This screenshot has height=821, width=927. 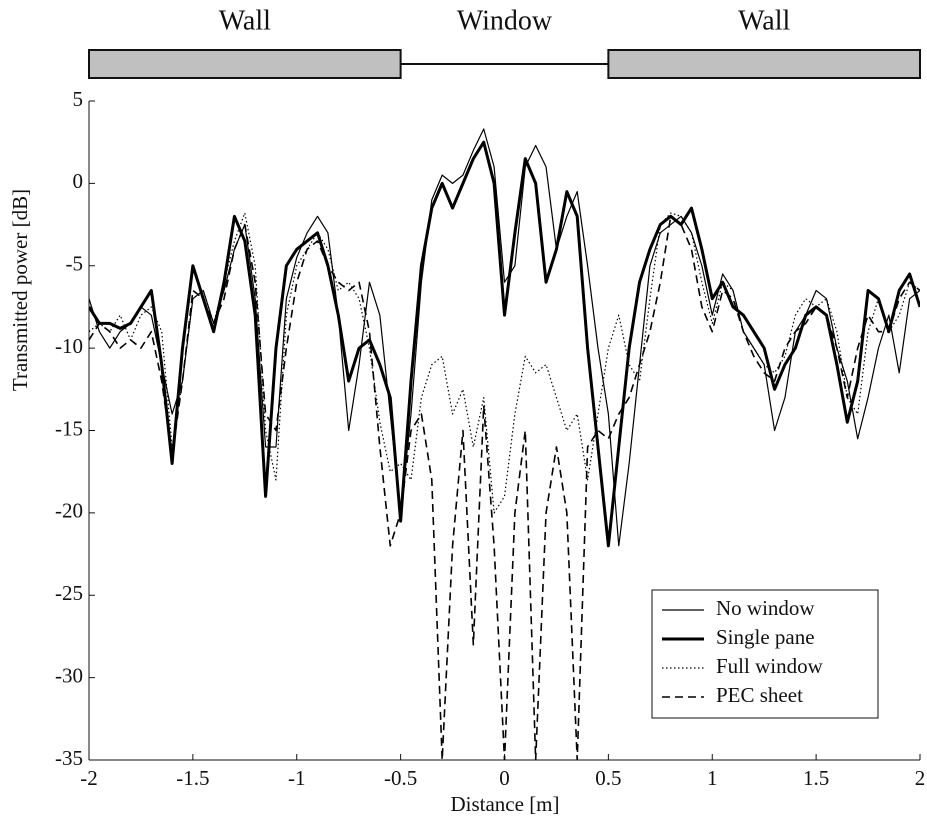 What do you see at coordinates (505, 20) in the screenshot?
I see `region-label: Window` at bounding box center [505, 20].